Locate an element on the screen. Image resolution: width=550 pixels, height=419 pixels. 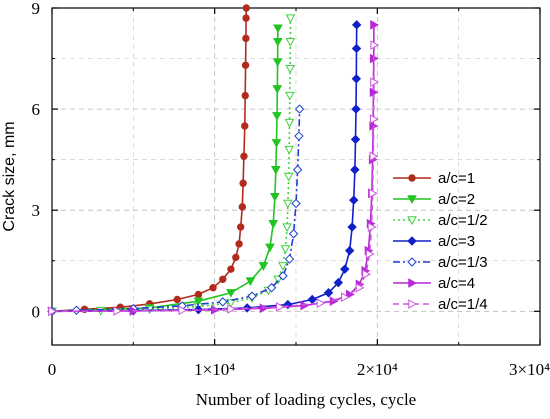
y-tick-label: 3 is located at coordinates (36, 210).